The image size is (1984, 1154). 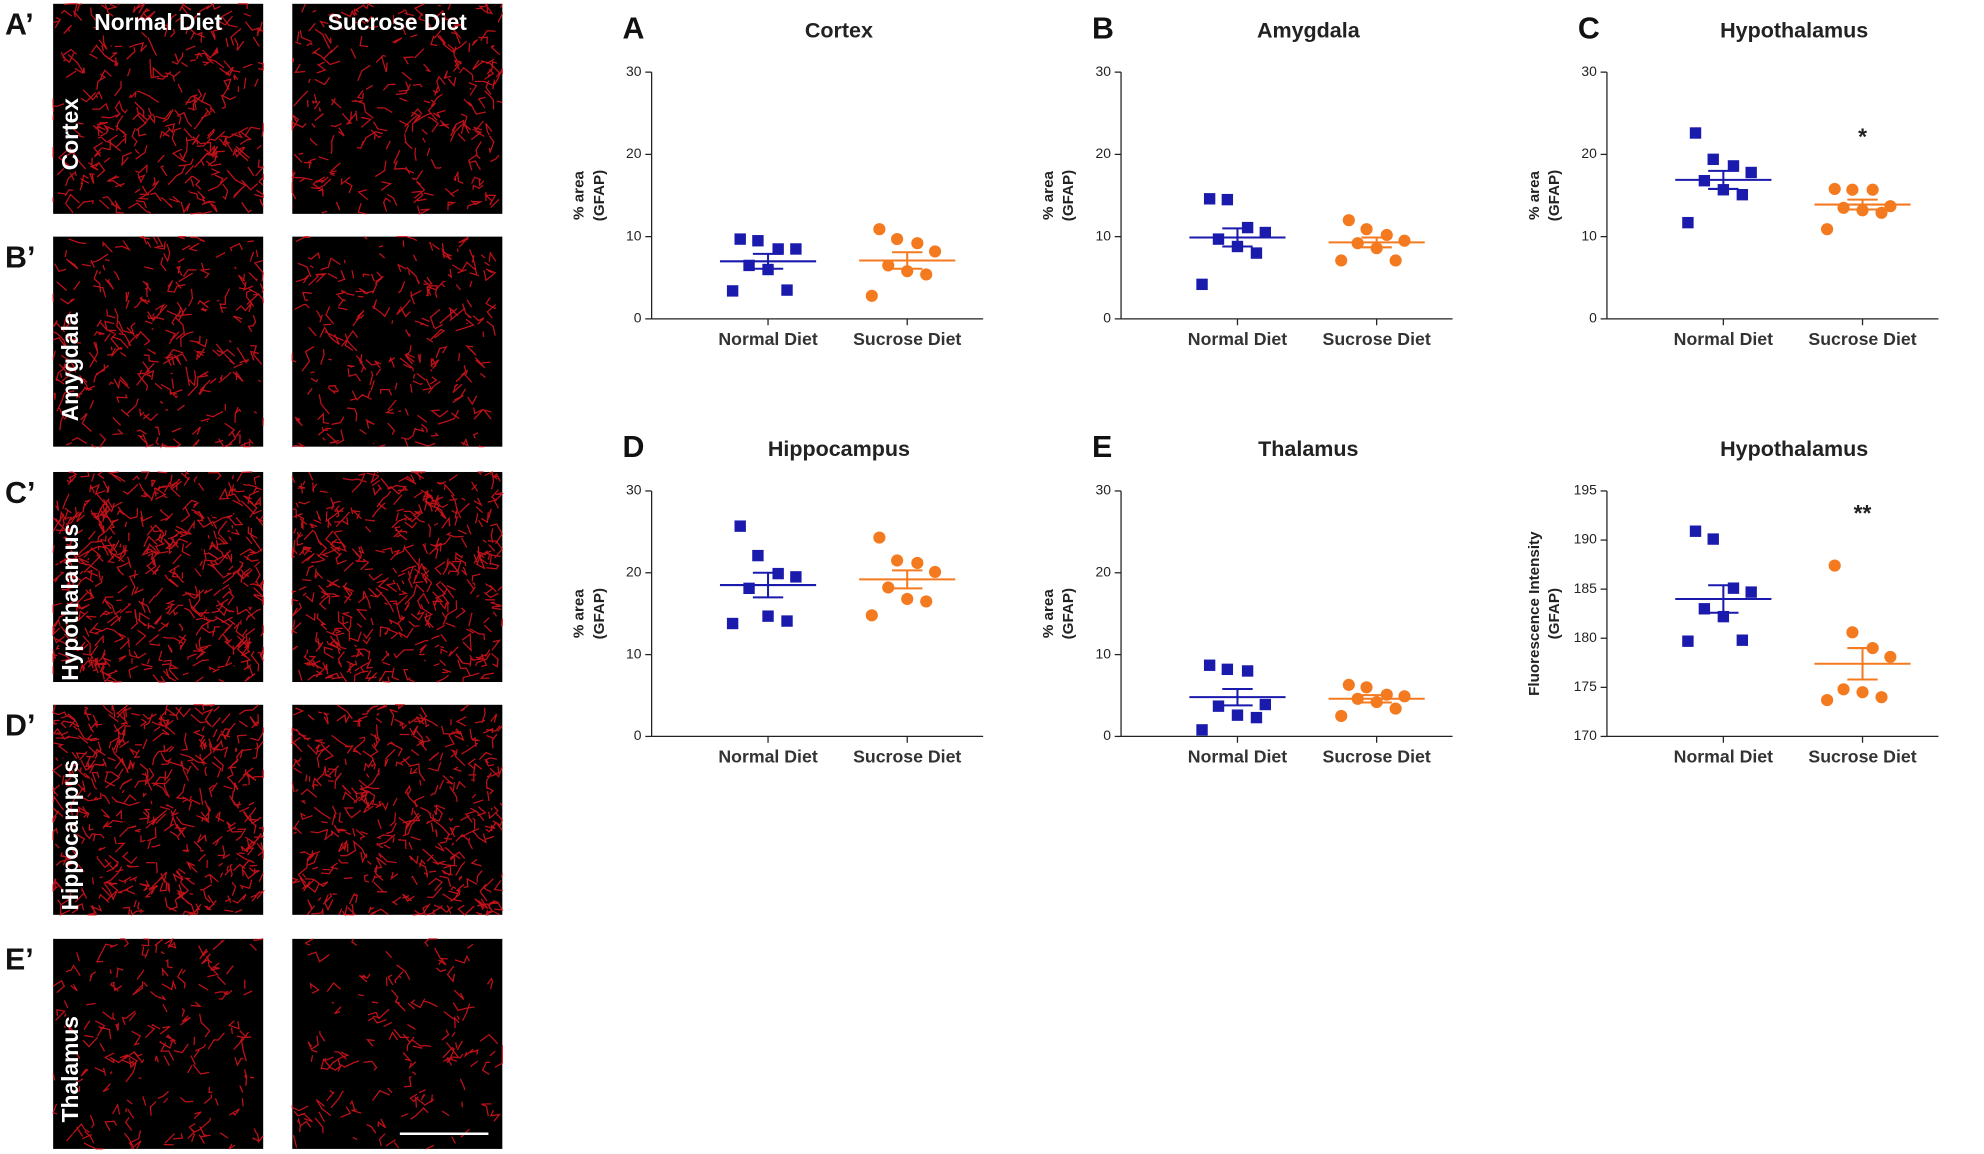 What do you see at coordinates (1862, 757) in the screenshot?
I see `x-tick-label: Sucrose Diet` at bounding box center [1862, 757].